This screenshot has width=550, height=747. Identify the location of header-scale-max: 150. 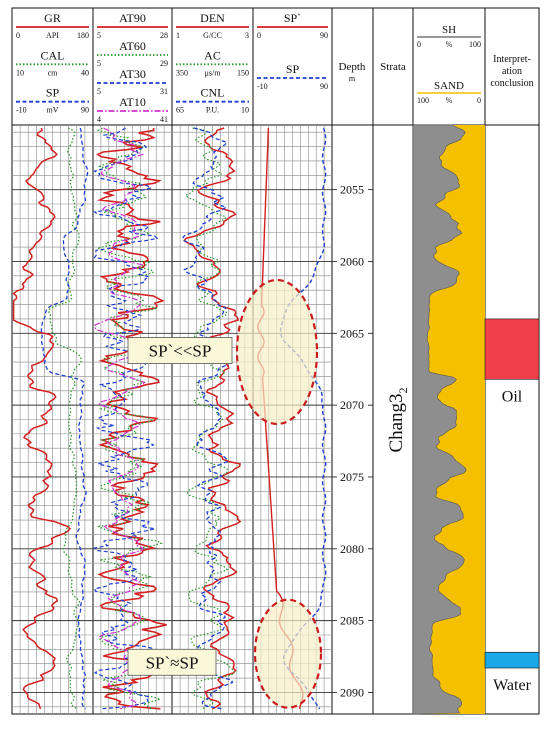
(243, 72).